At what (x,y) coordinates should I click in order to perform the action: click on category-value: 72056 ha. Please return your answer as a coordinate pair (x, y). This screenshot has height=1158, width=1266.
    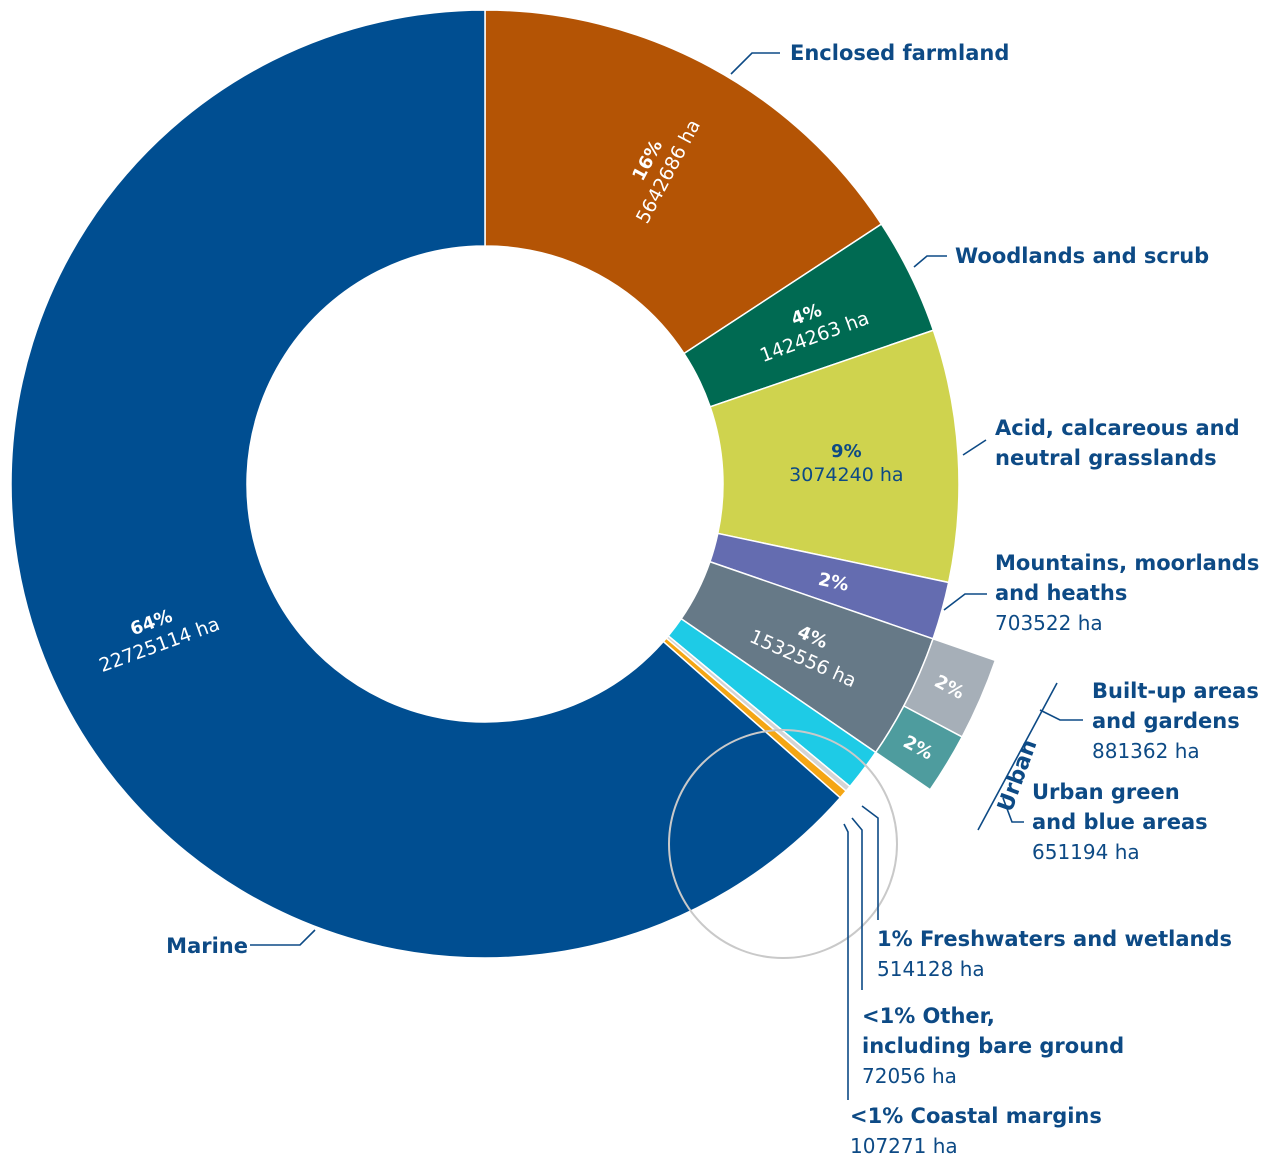
    Looking at the image, I should click on (909, 1076).